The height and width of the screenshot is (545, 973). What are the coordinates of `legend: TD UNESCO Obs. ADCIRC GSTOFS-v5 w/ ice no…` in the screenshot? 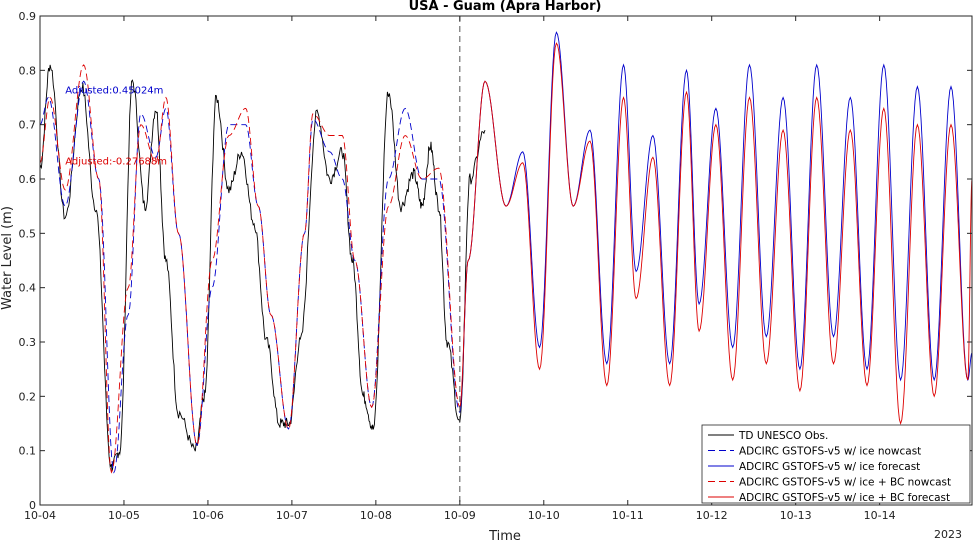 It's located at (836, 464).